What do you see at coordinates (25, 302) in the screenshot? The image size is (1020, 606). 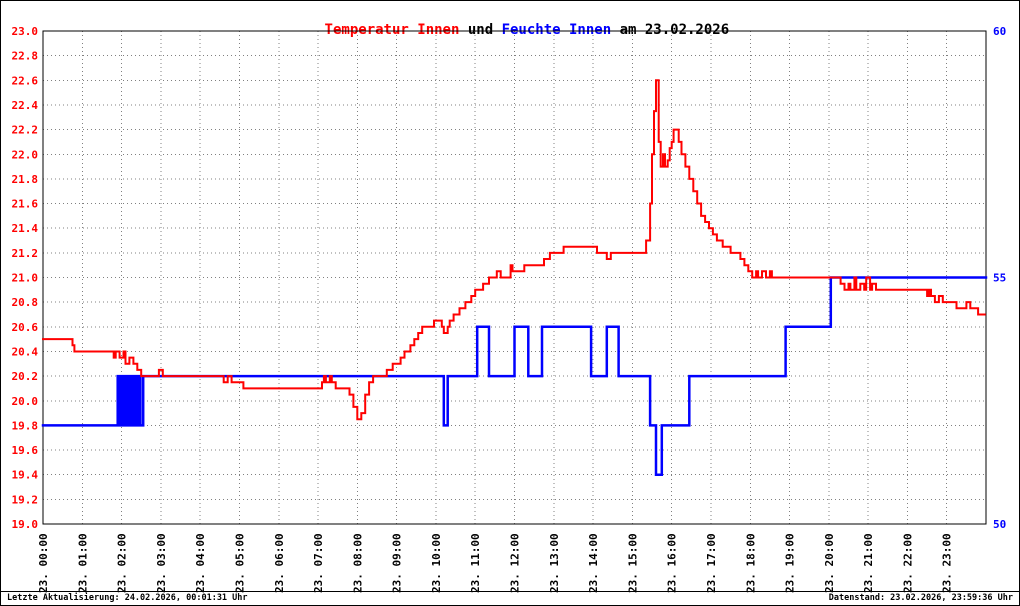 I see `left-axis-tick-label: 20.8` at bounding box center [25, 302].